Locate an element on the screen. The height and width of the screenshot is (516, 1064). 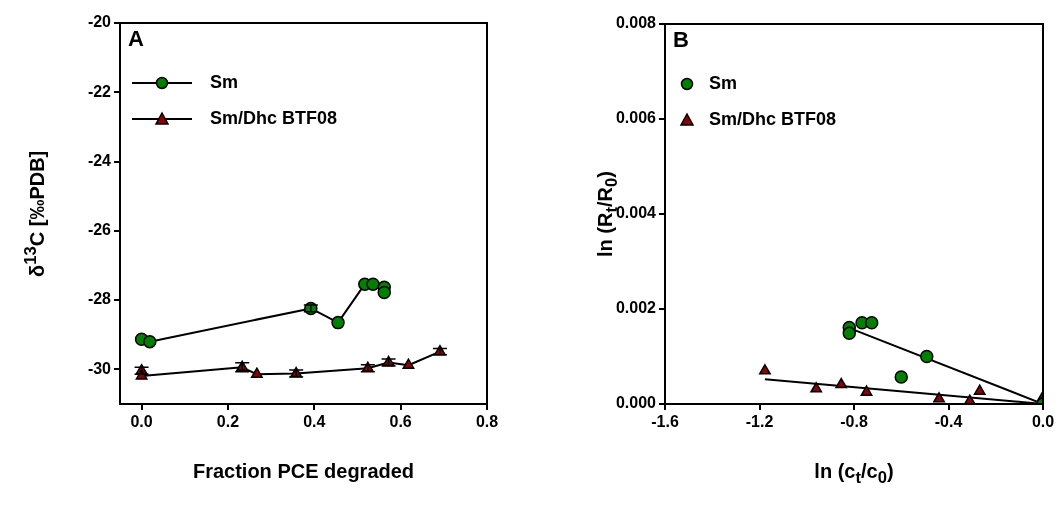
x-tick-label: -0.8 is located at coordinates (854, 422).